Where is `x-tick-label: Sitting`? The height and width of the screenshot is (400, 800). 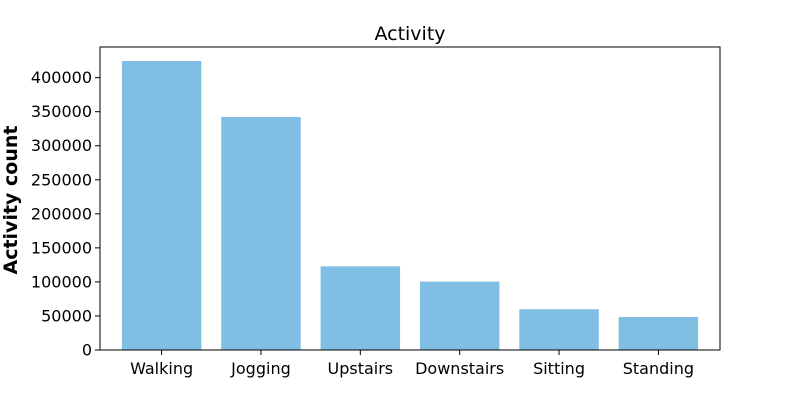
x-tick-label: Sitting is located at coordinates (559, 368).